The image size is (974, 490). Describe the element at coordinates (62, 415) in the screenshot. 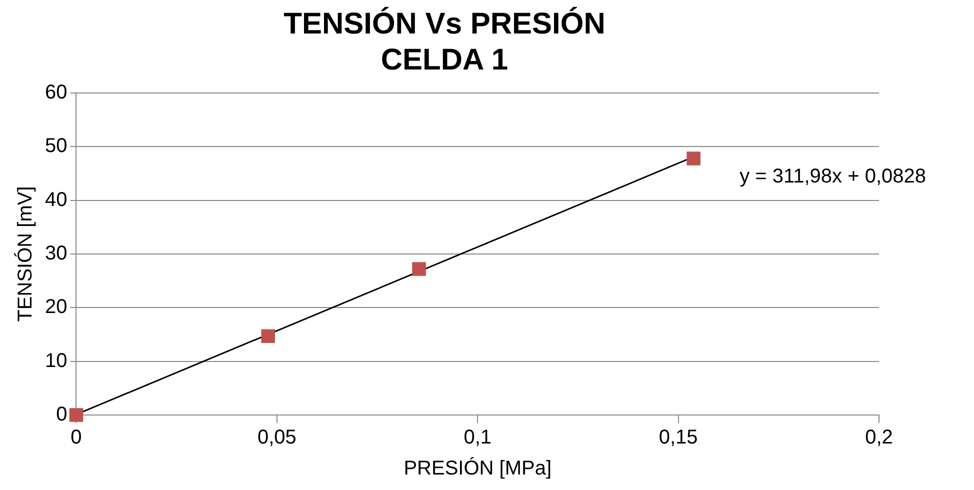

I see `y-tick-label: 0` at that location.